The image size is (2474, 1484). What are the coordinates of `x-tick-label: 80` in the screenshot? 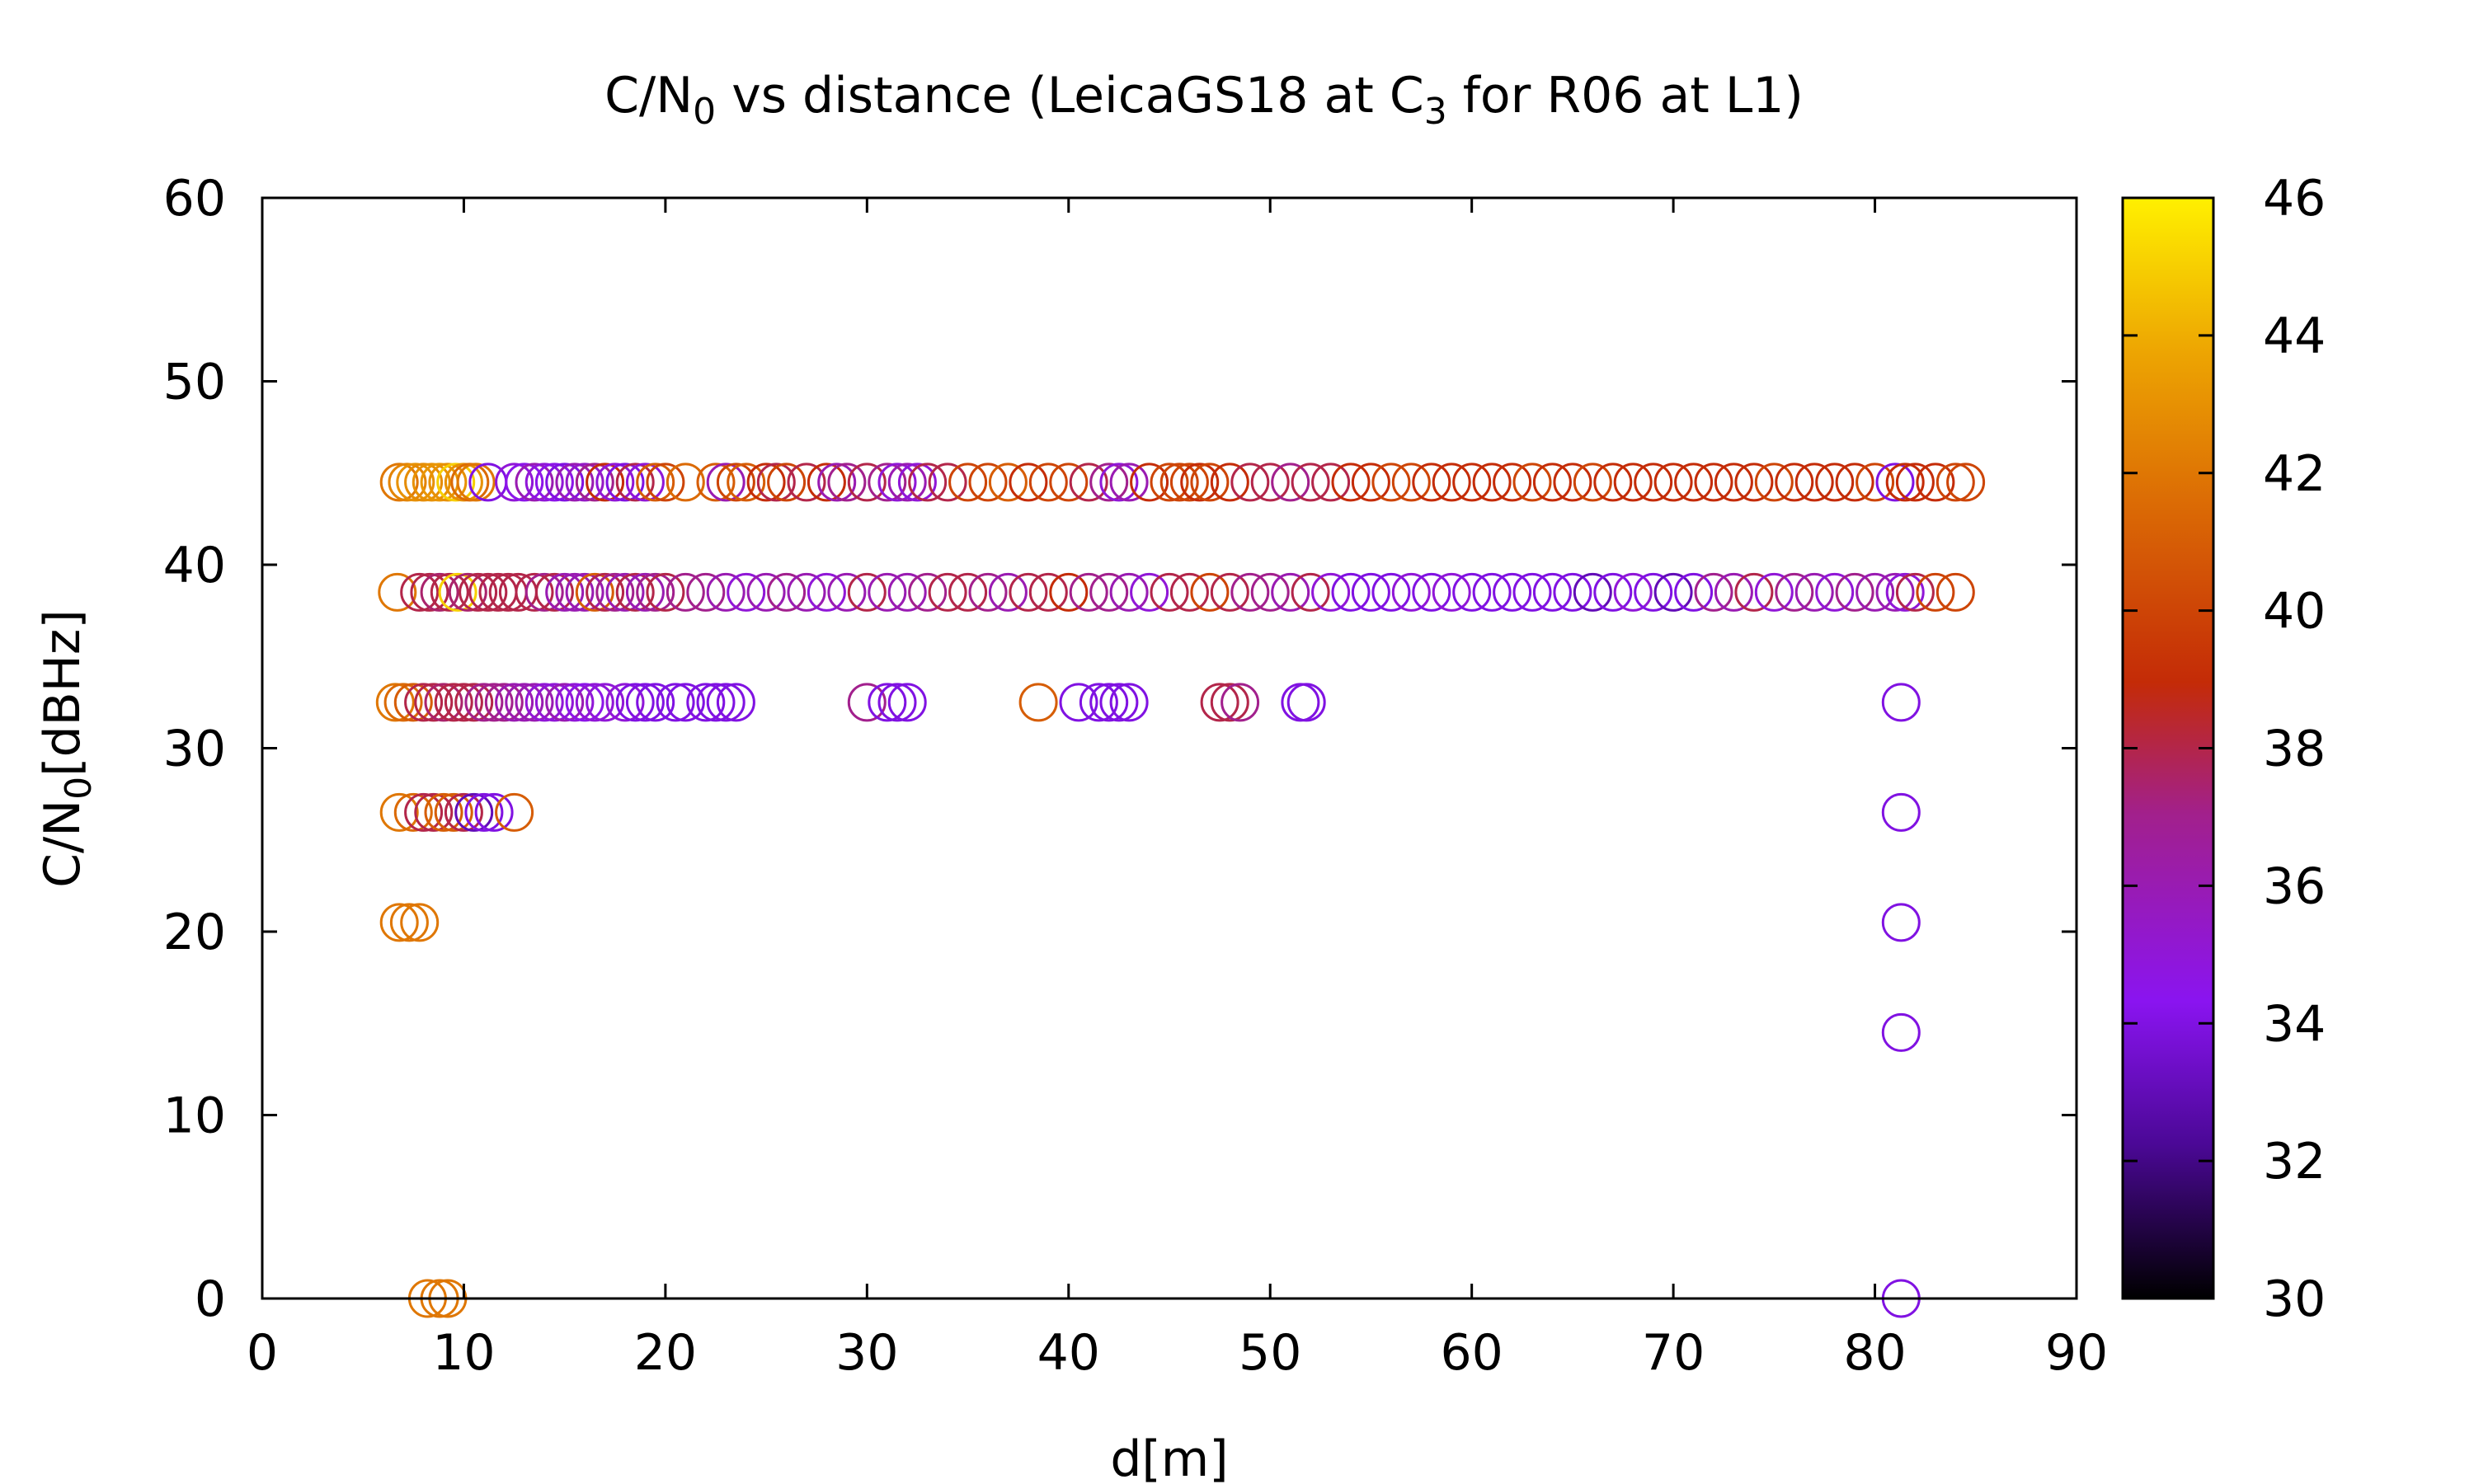 It's located at (1874, 1353).